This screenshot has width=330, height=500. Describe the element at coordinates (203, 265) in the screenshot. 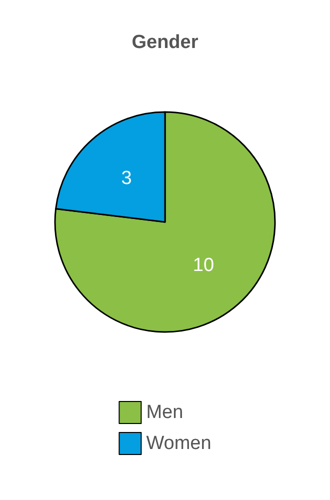

I see `data-label: 10` at that location.